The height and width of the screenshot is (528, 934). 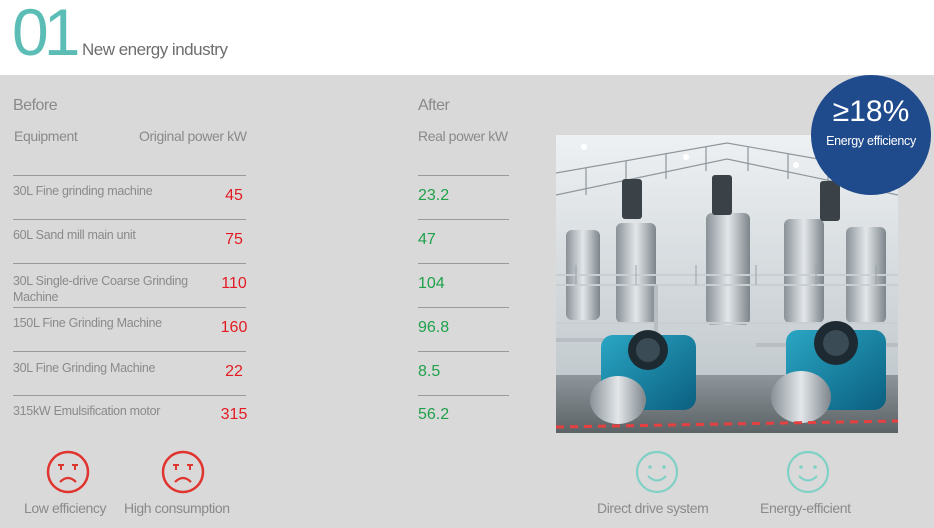 What do you see at coordinates (234, 195) in the screenshot?
I see `original-power-value: 45` at bounding box center [234, 195].